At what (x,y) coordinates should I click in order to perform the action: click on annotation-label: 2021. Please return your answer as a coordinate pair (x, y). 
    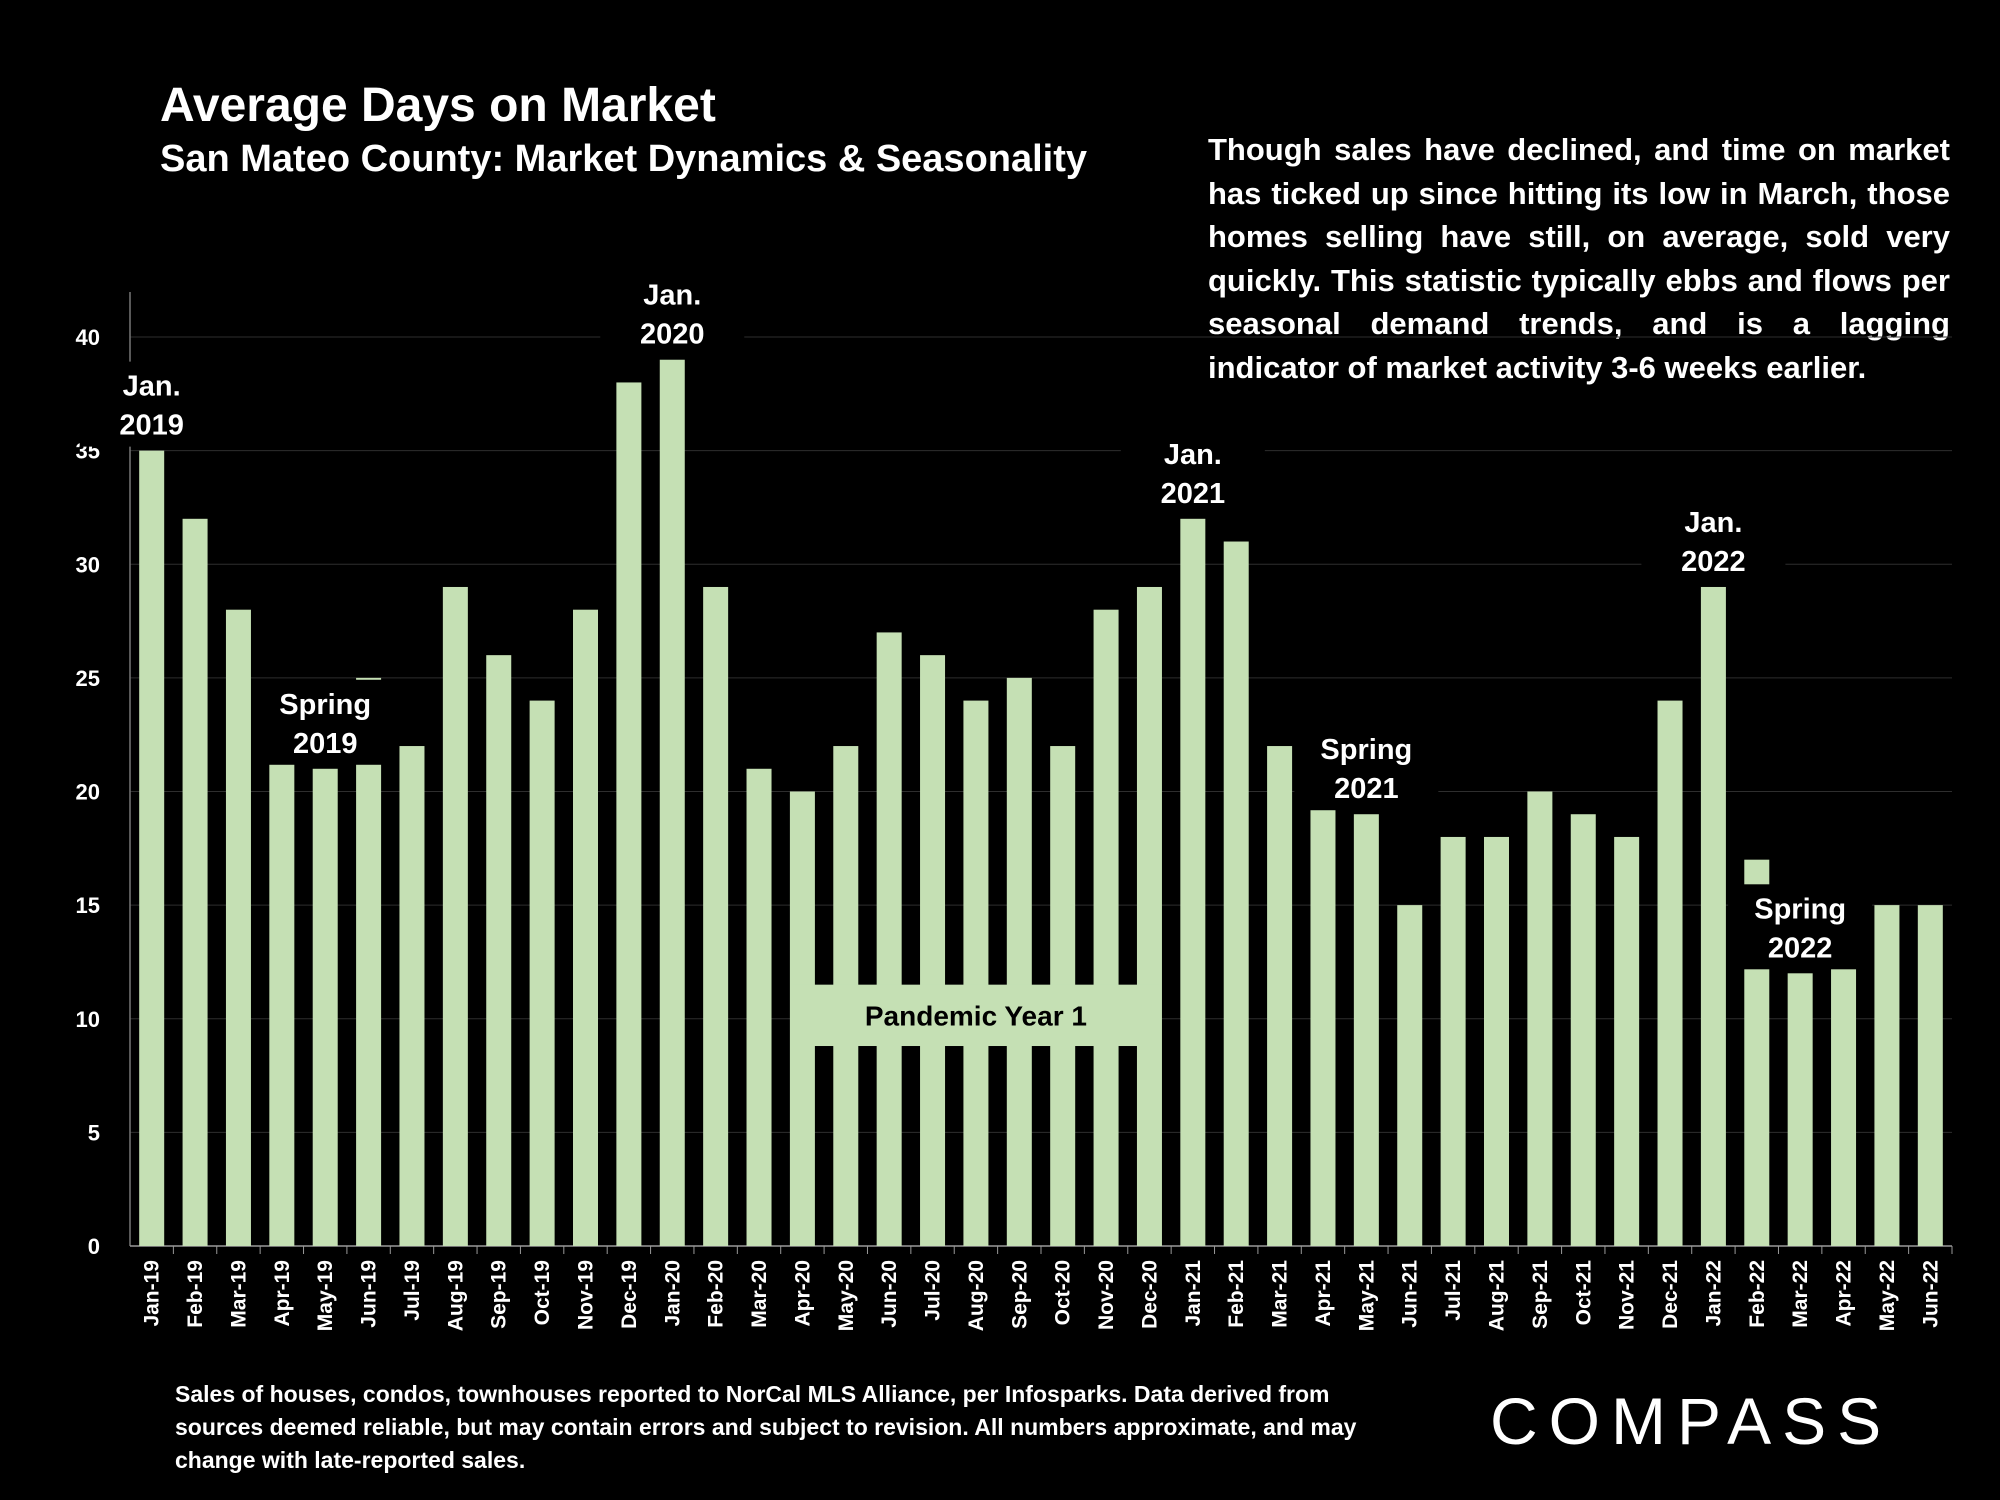
    Looking at the image, I should click on (1193, 494).